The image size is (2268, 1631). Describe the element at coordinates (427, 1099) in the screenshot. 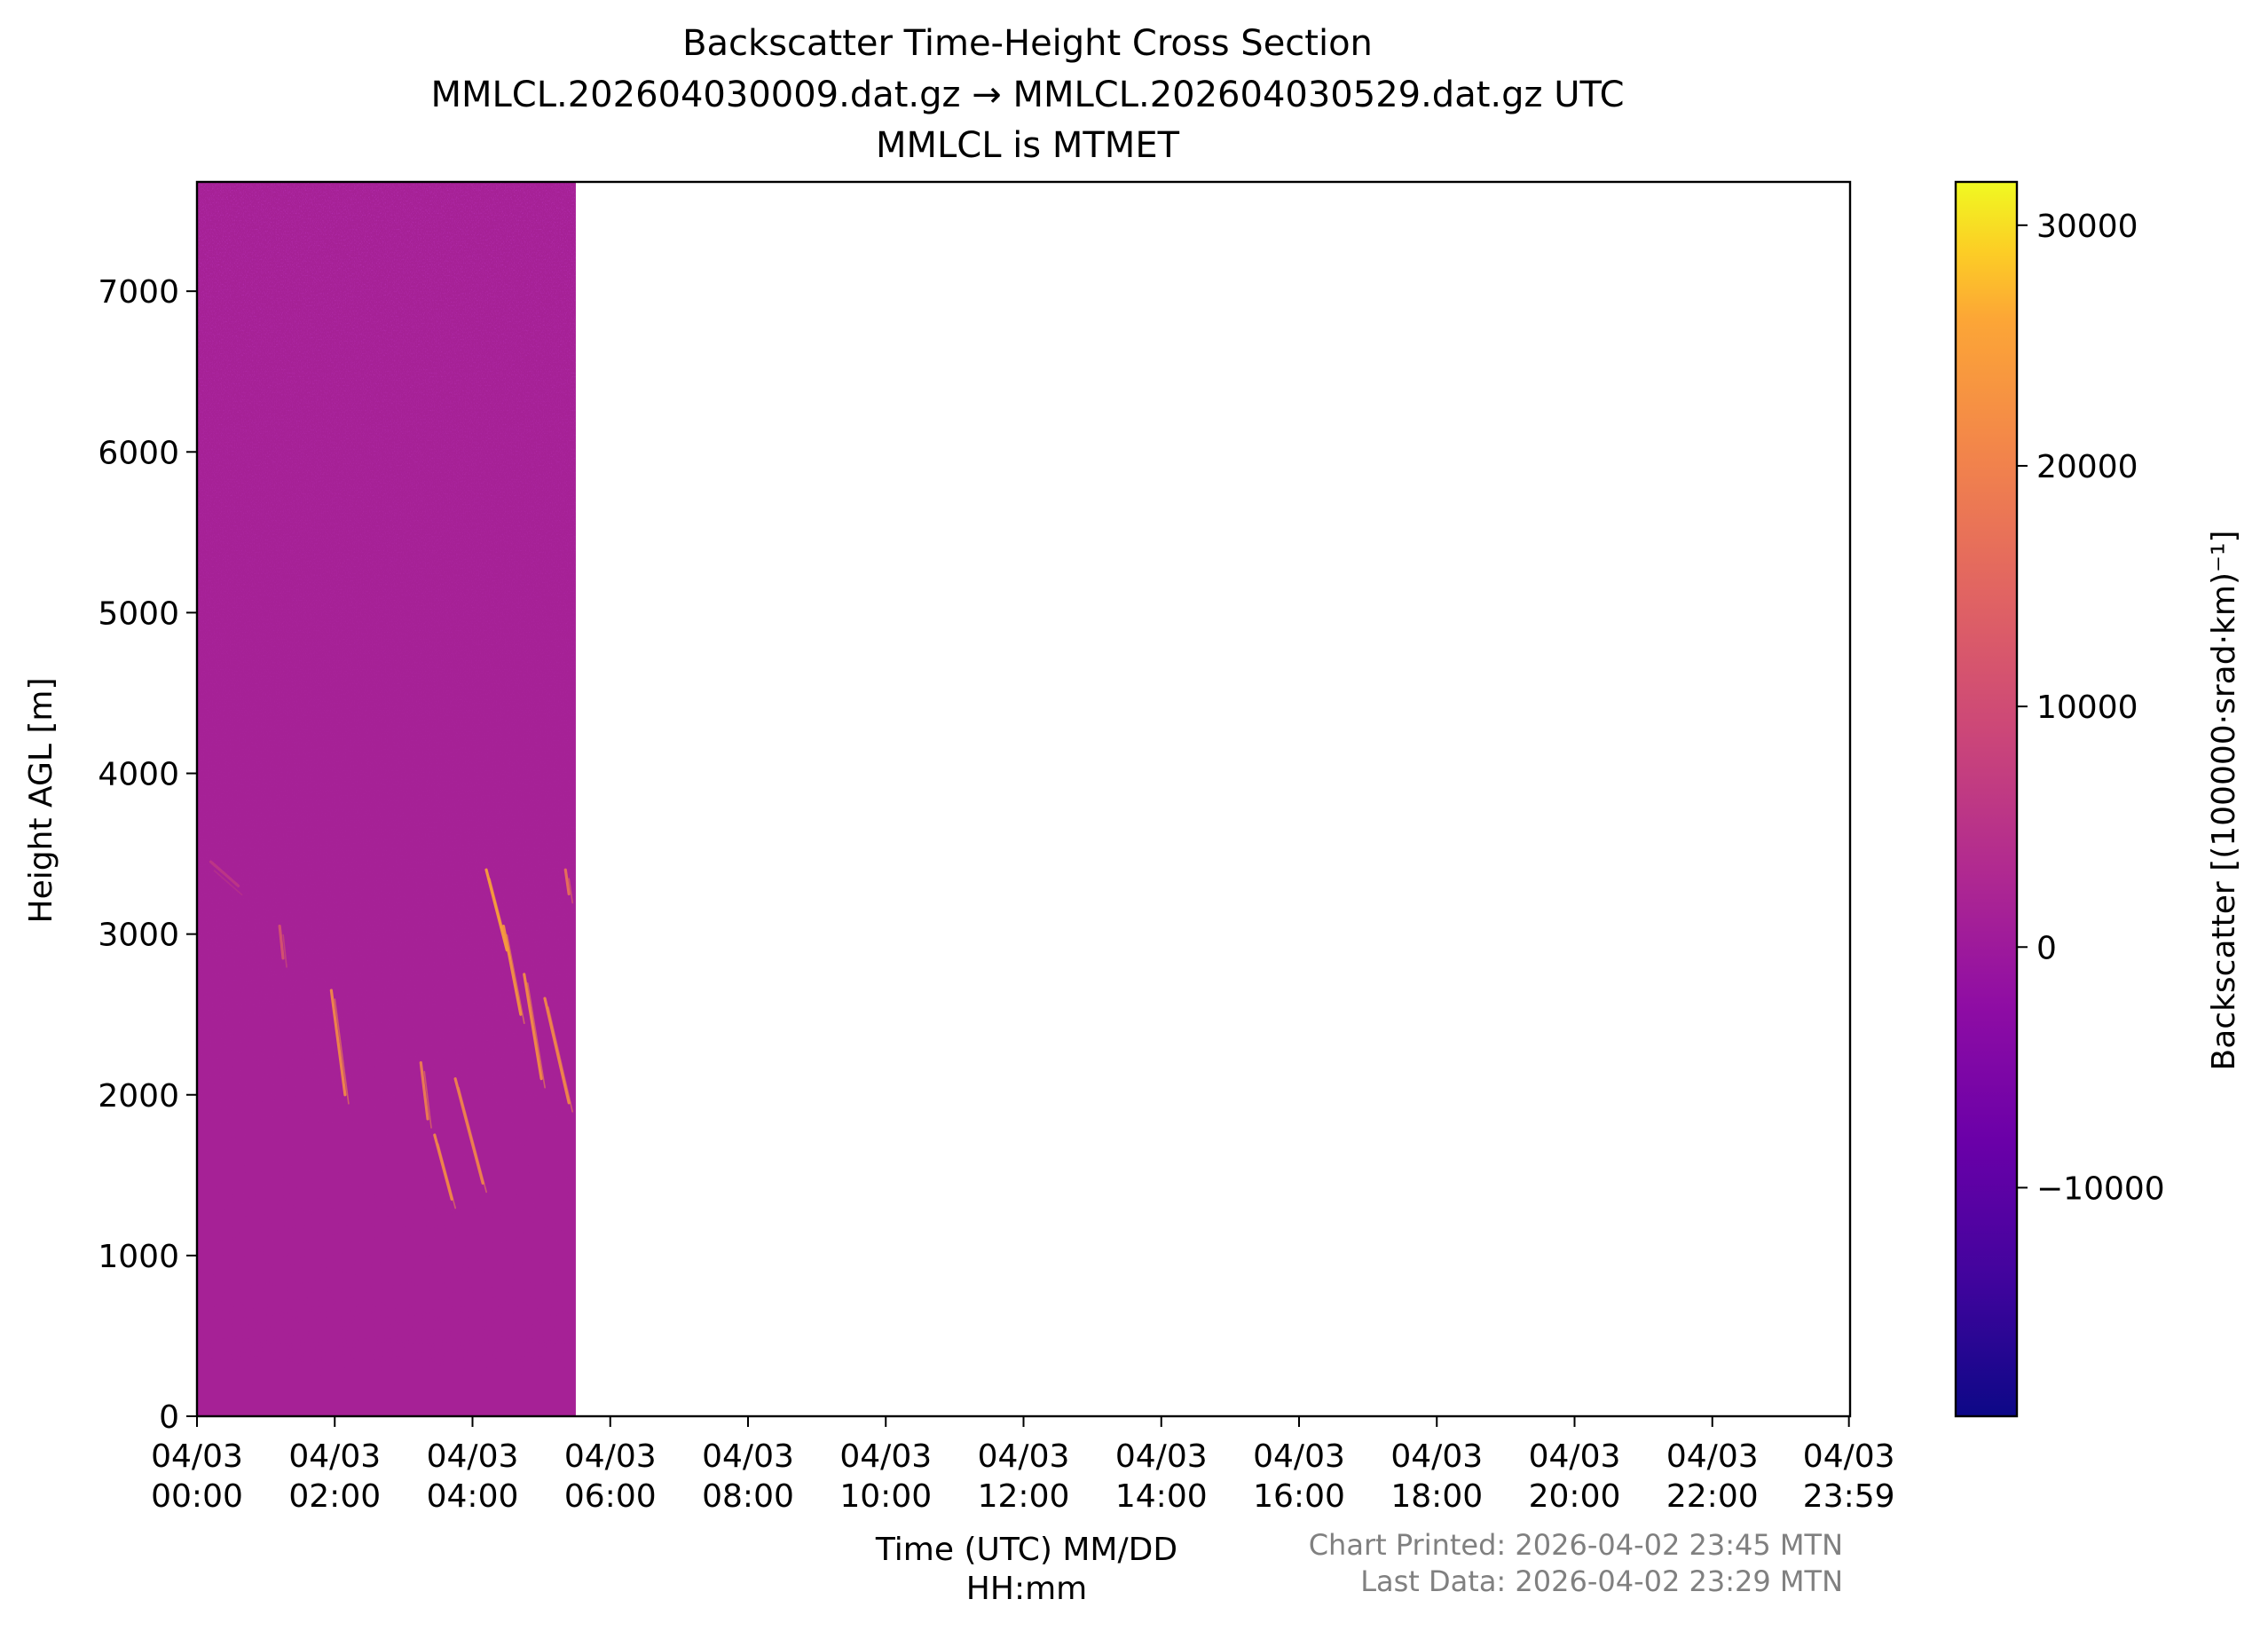

I see `cloud-feature-2-trace` at that location.